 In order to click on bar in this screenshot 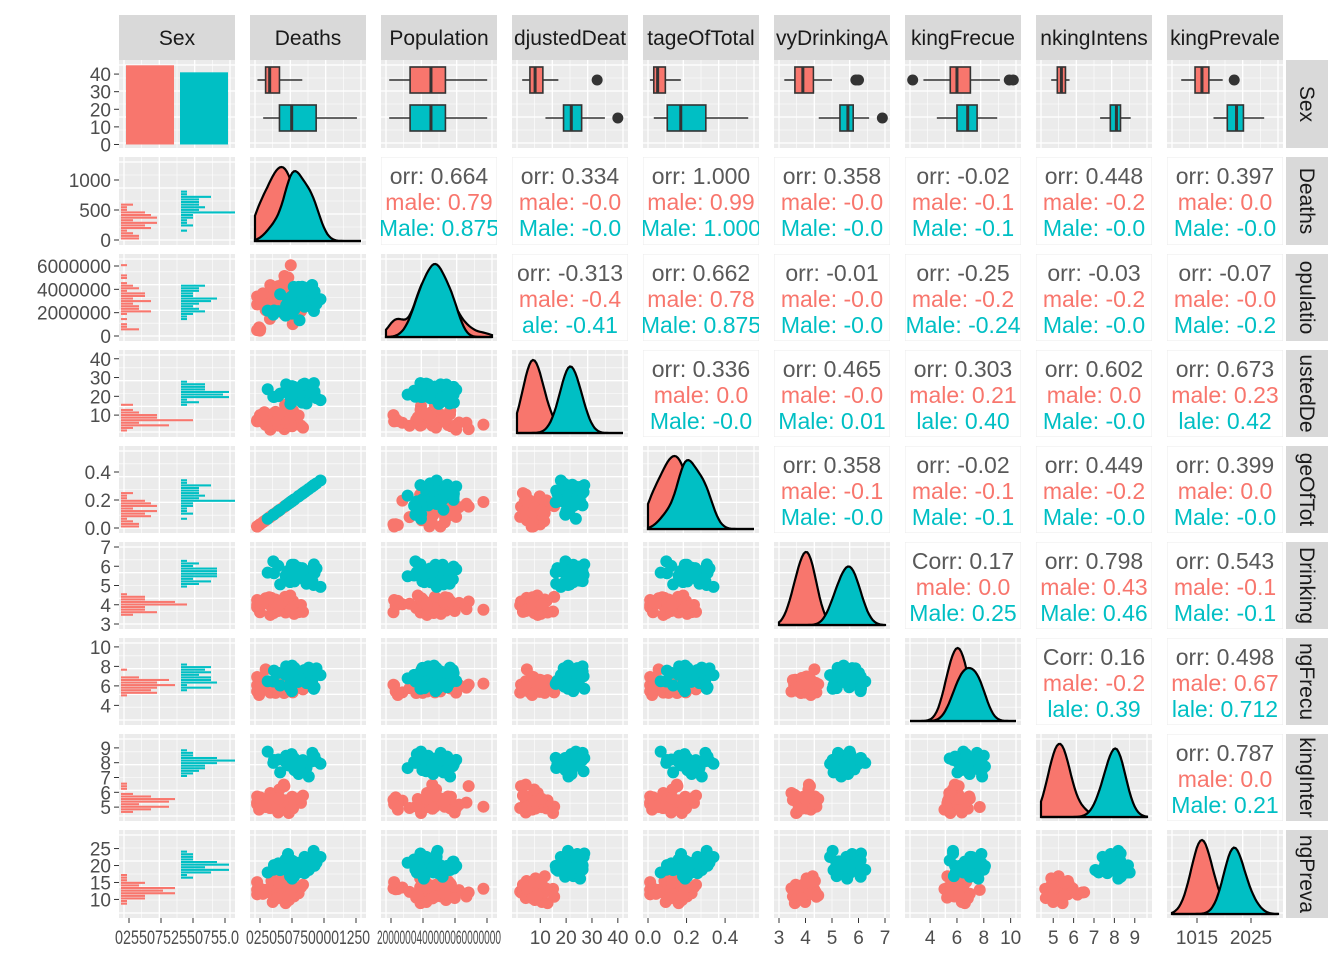, I will do `click(204, 108)`.